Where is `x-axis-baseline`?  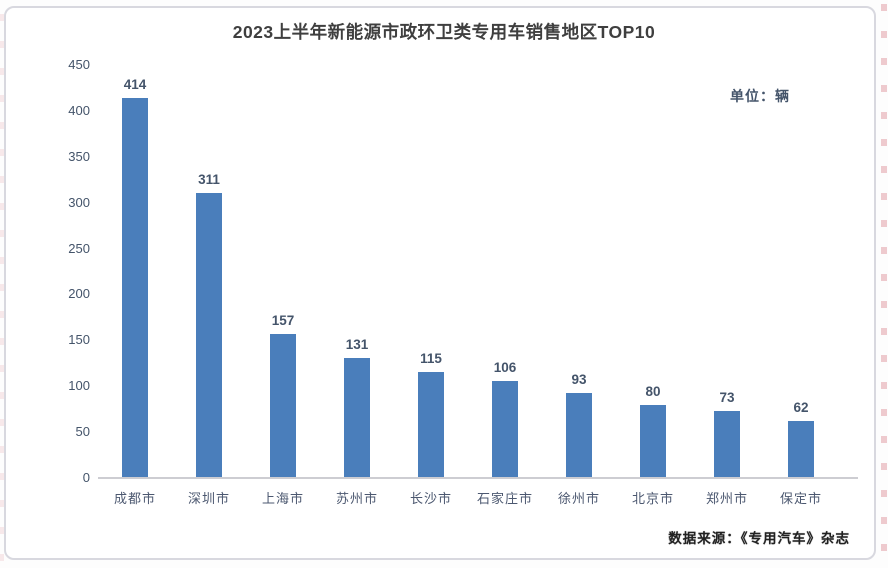 x-axis-baseline is located at coordinates (478, 478).